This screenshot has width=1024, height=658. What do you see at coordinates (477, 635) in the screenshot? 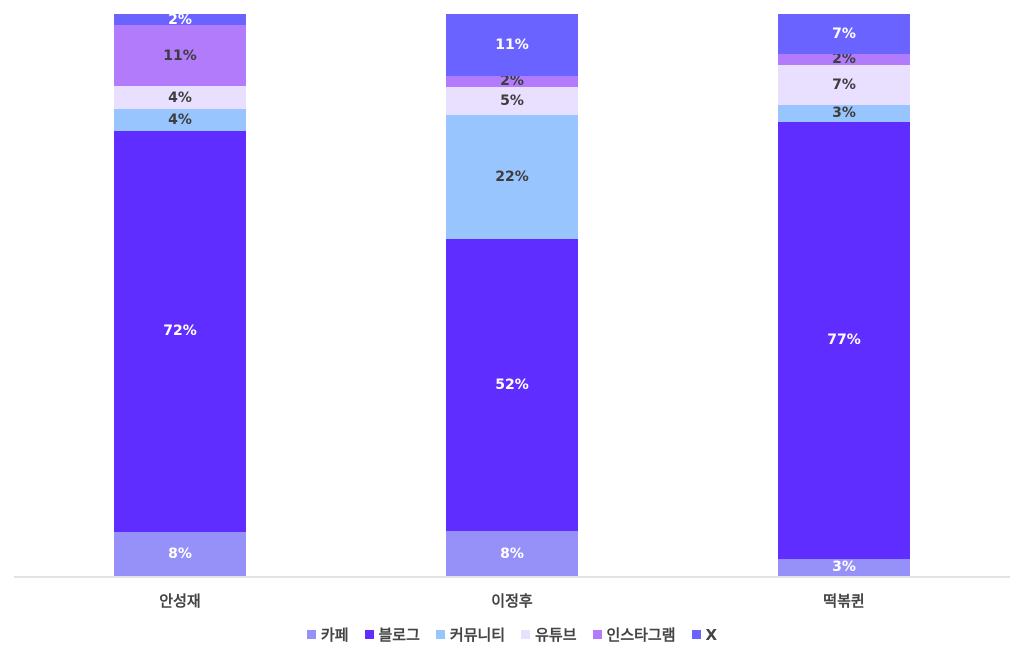
I see `legend-label: 커뮤니티` at bounding box center [477, 635].